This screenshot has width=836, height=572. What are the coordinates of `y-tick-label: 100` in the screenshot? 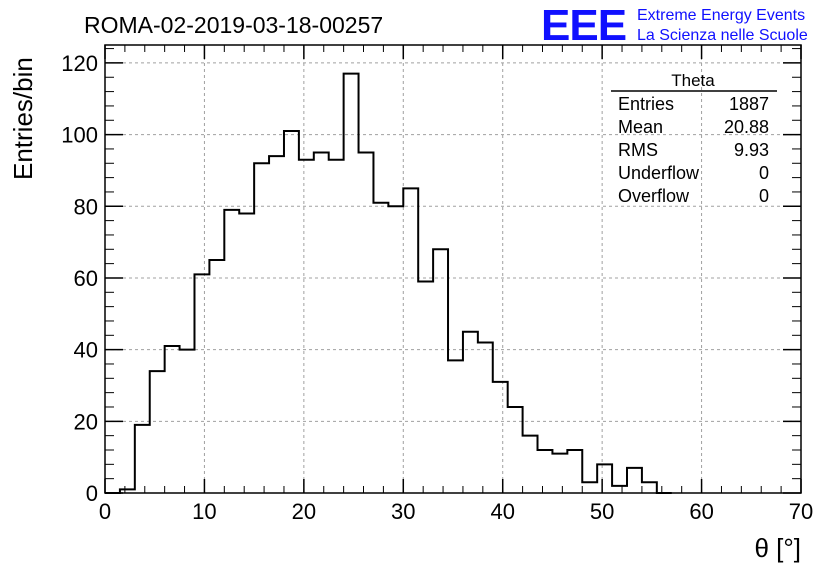 It's located at (79, 135).